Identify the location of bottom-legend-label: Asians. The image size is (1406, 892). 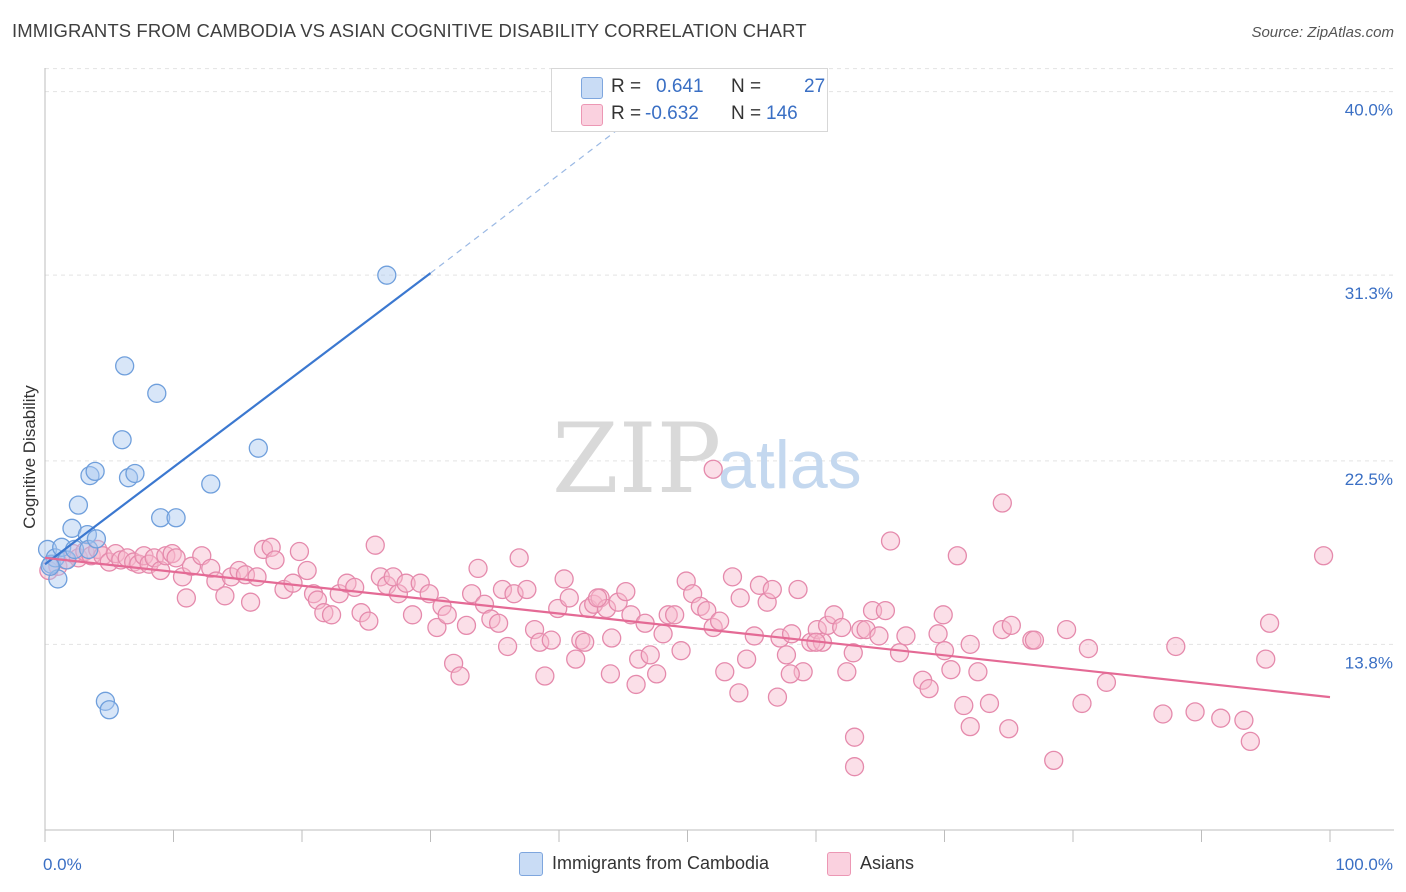
(887, 863).